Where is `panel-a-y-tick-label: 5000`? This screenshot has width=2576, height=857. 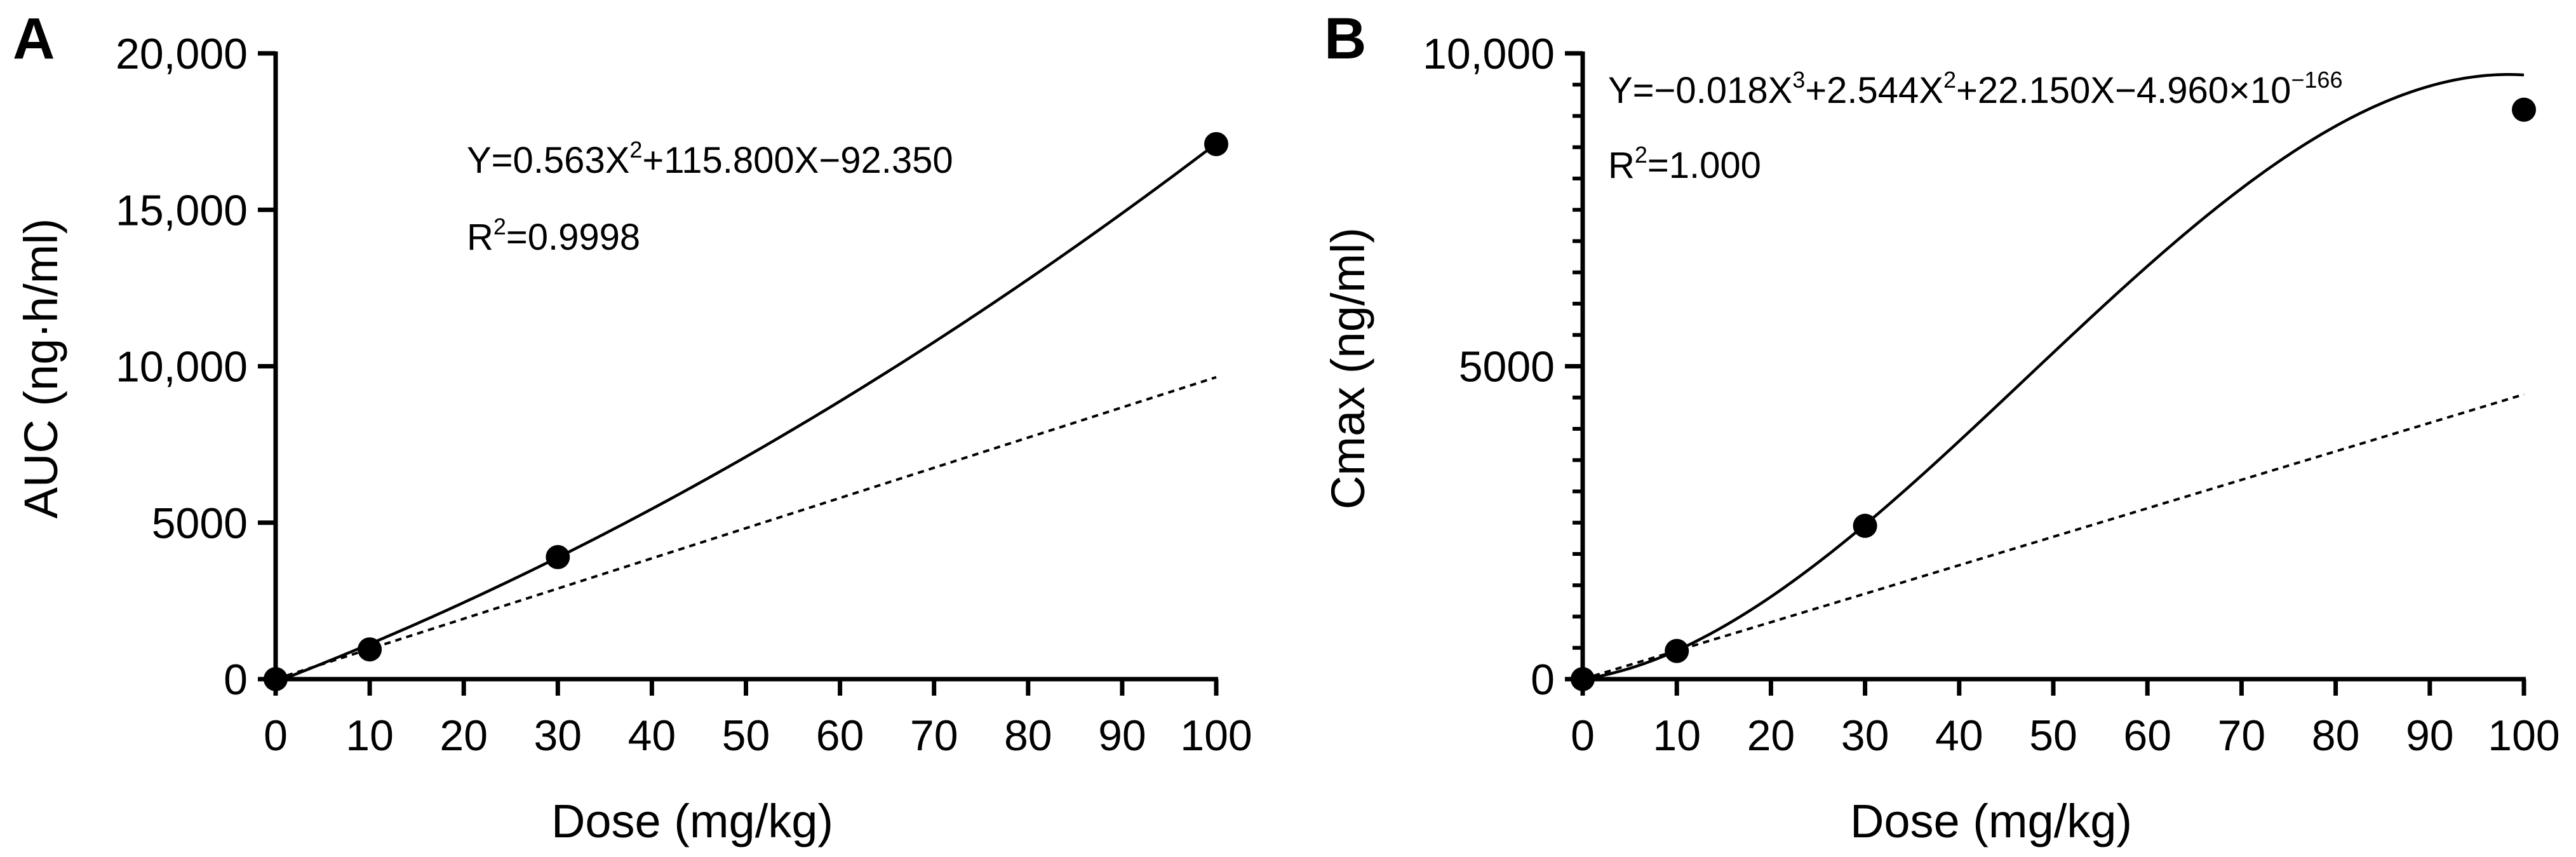
panel-a-y-tick-label: 5000 is located at coordinates (200, 523).